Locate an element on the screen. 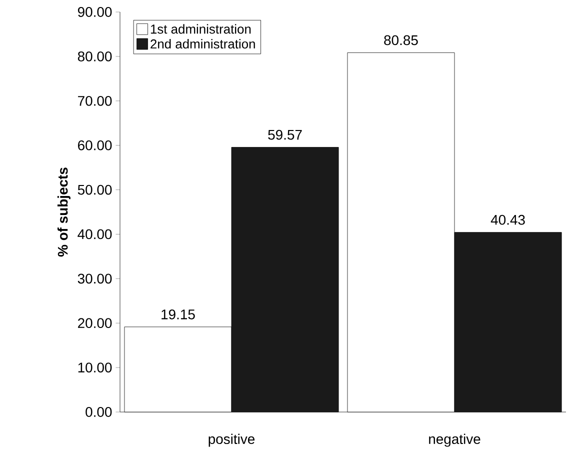  y-tick-label: 70.00 is located at coordinates (95, 101).